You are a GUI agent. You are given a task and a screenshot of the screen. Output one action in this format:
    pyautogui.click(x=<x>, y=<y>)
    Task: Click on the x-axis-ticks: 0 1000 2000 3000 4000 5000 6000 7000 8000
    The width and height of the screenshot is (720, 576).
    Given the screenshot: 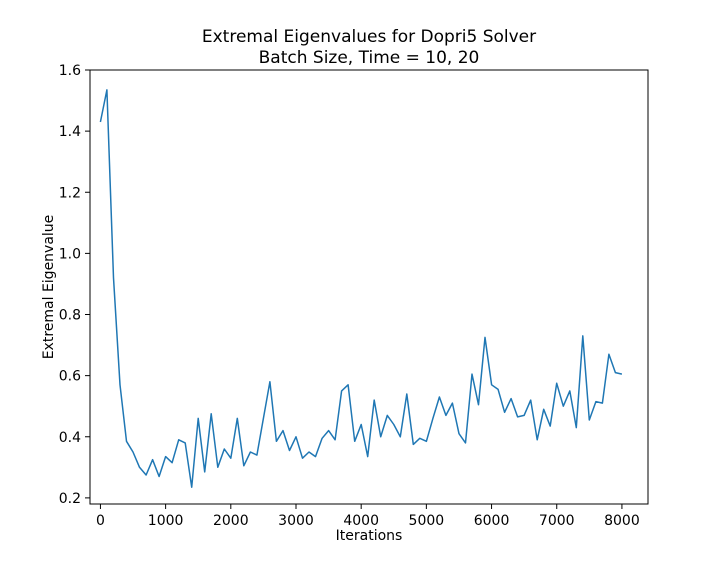 What is the action you would take?
    pyautogui.click(x=368, y=516)
    